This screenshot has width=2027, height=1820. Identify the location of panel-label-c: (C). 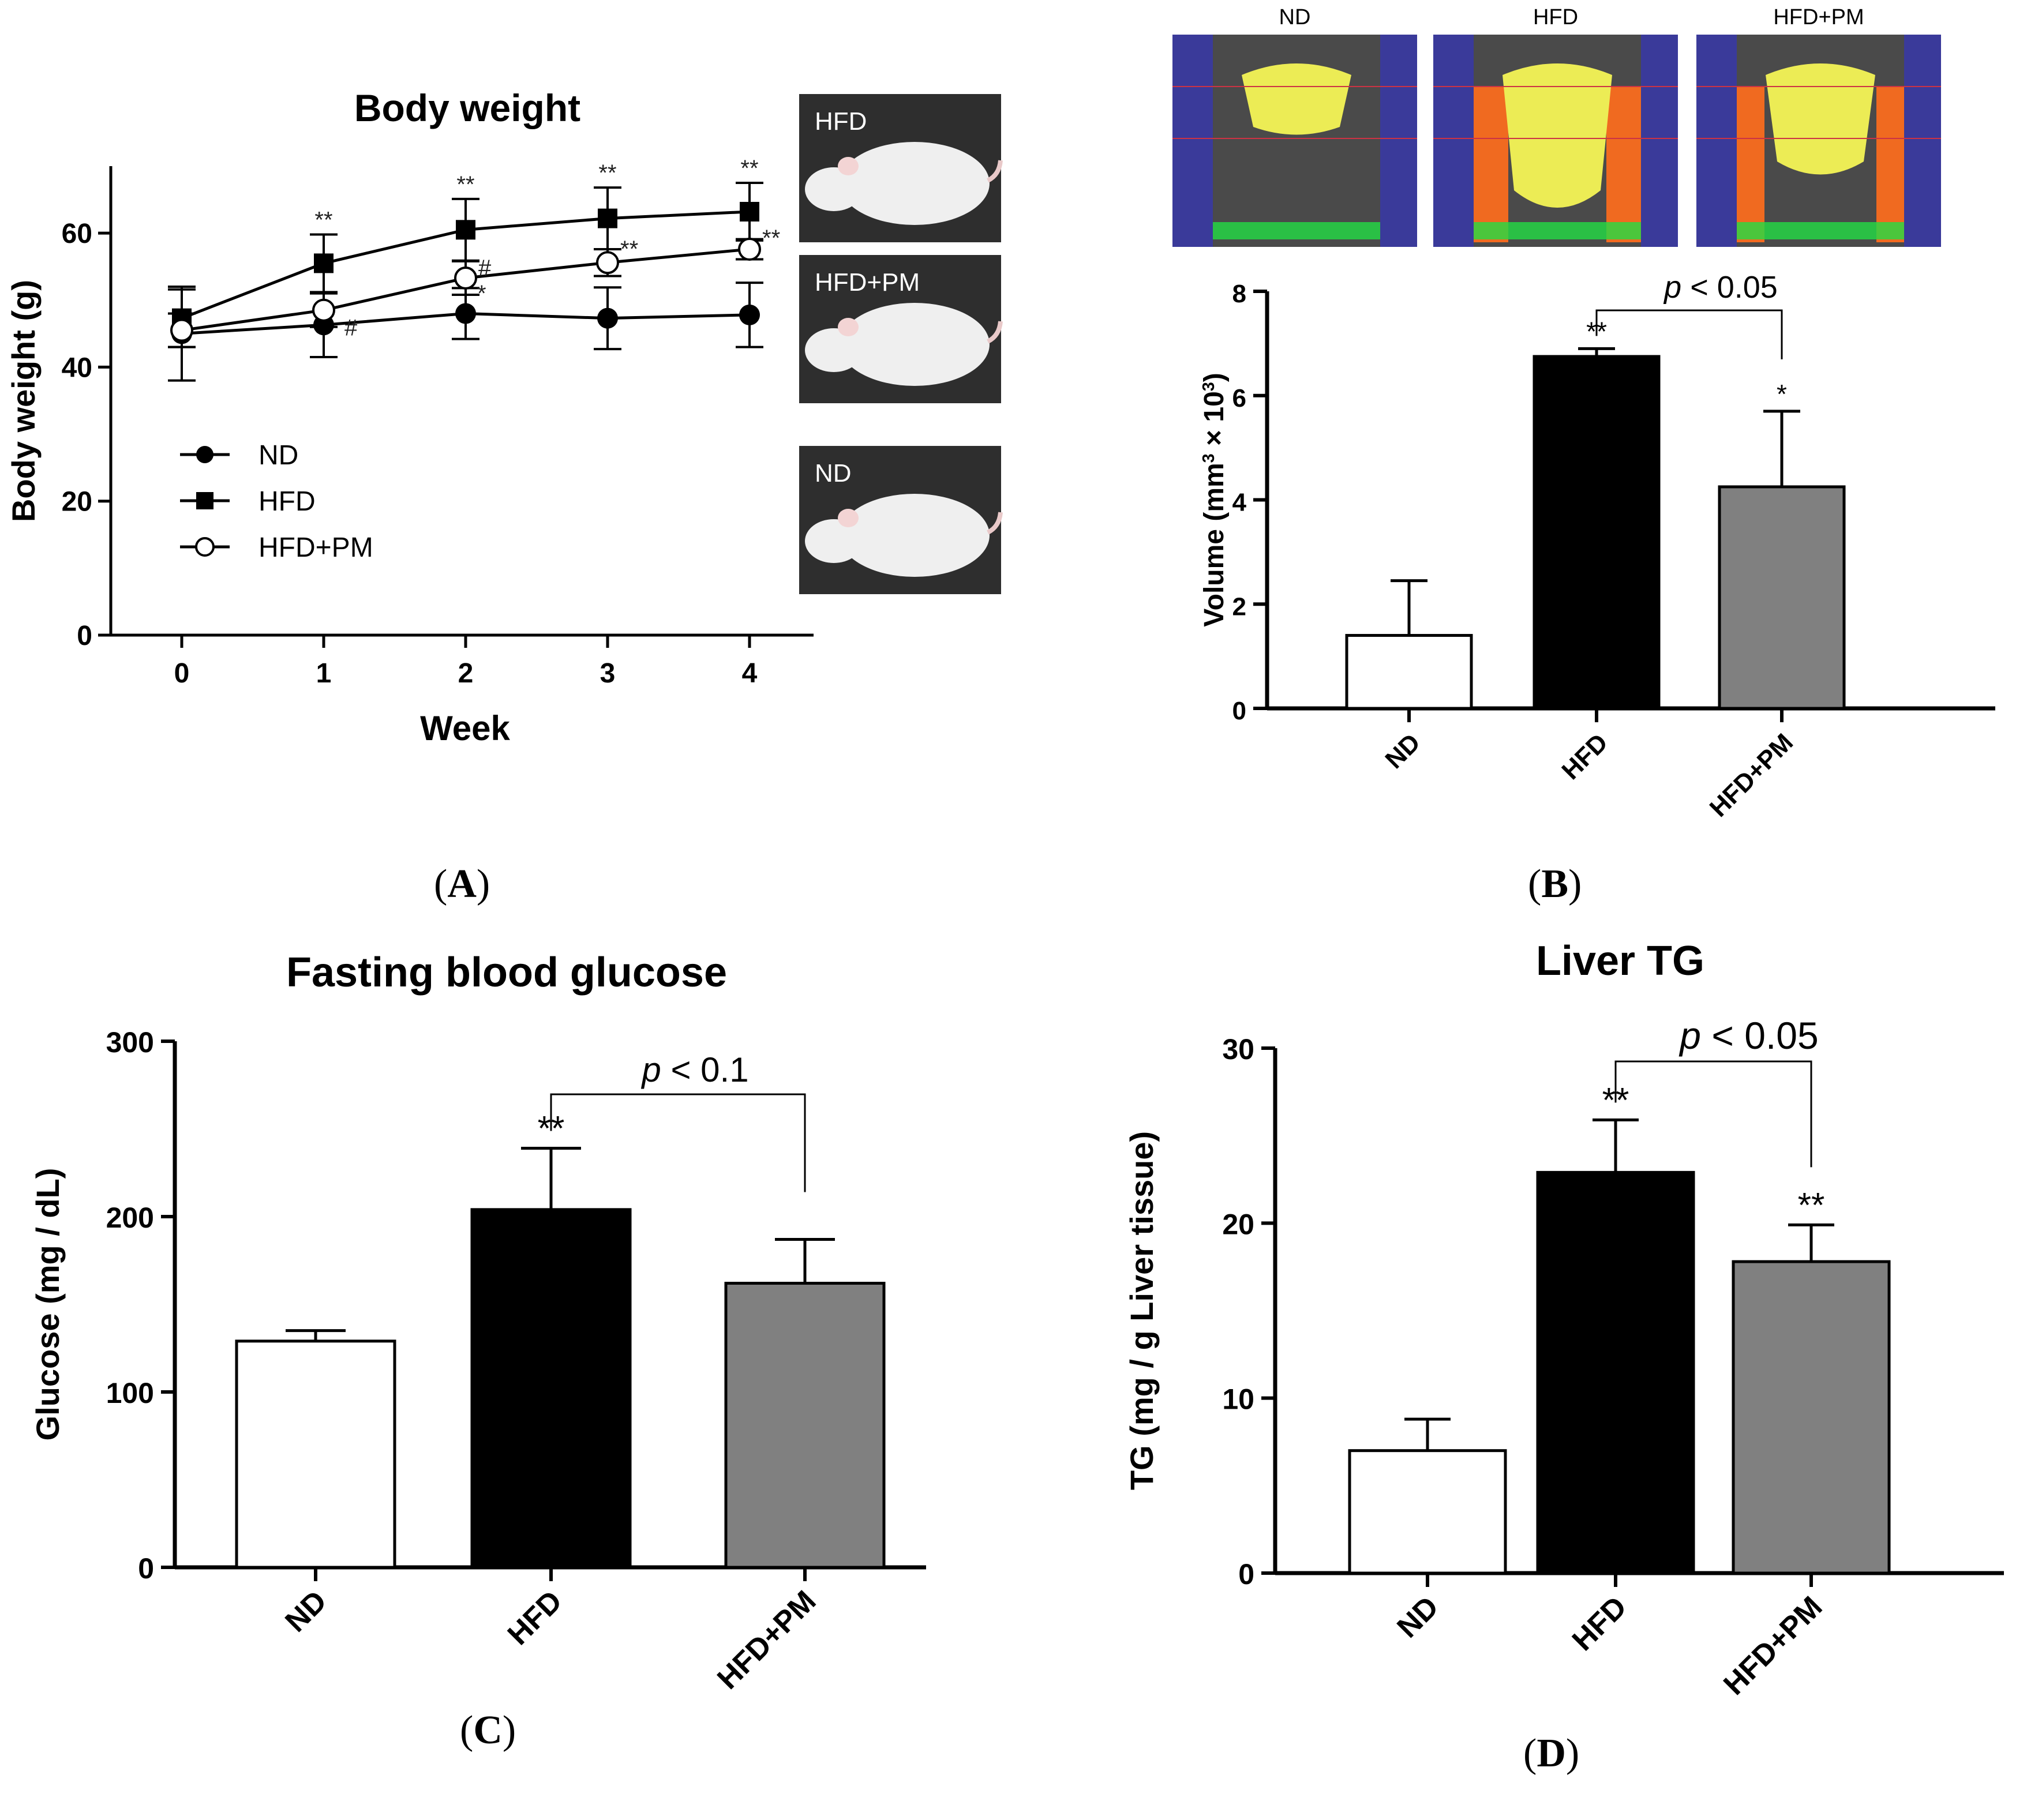
(488, 1730).